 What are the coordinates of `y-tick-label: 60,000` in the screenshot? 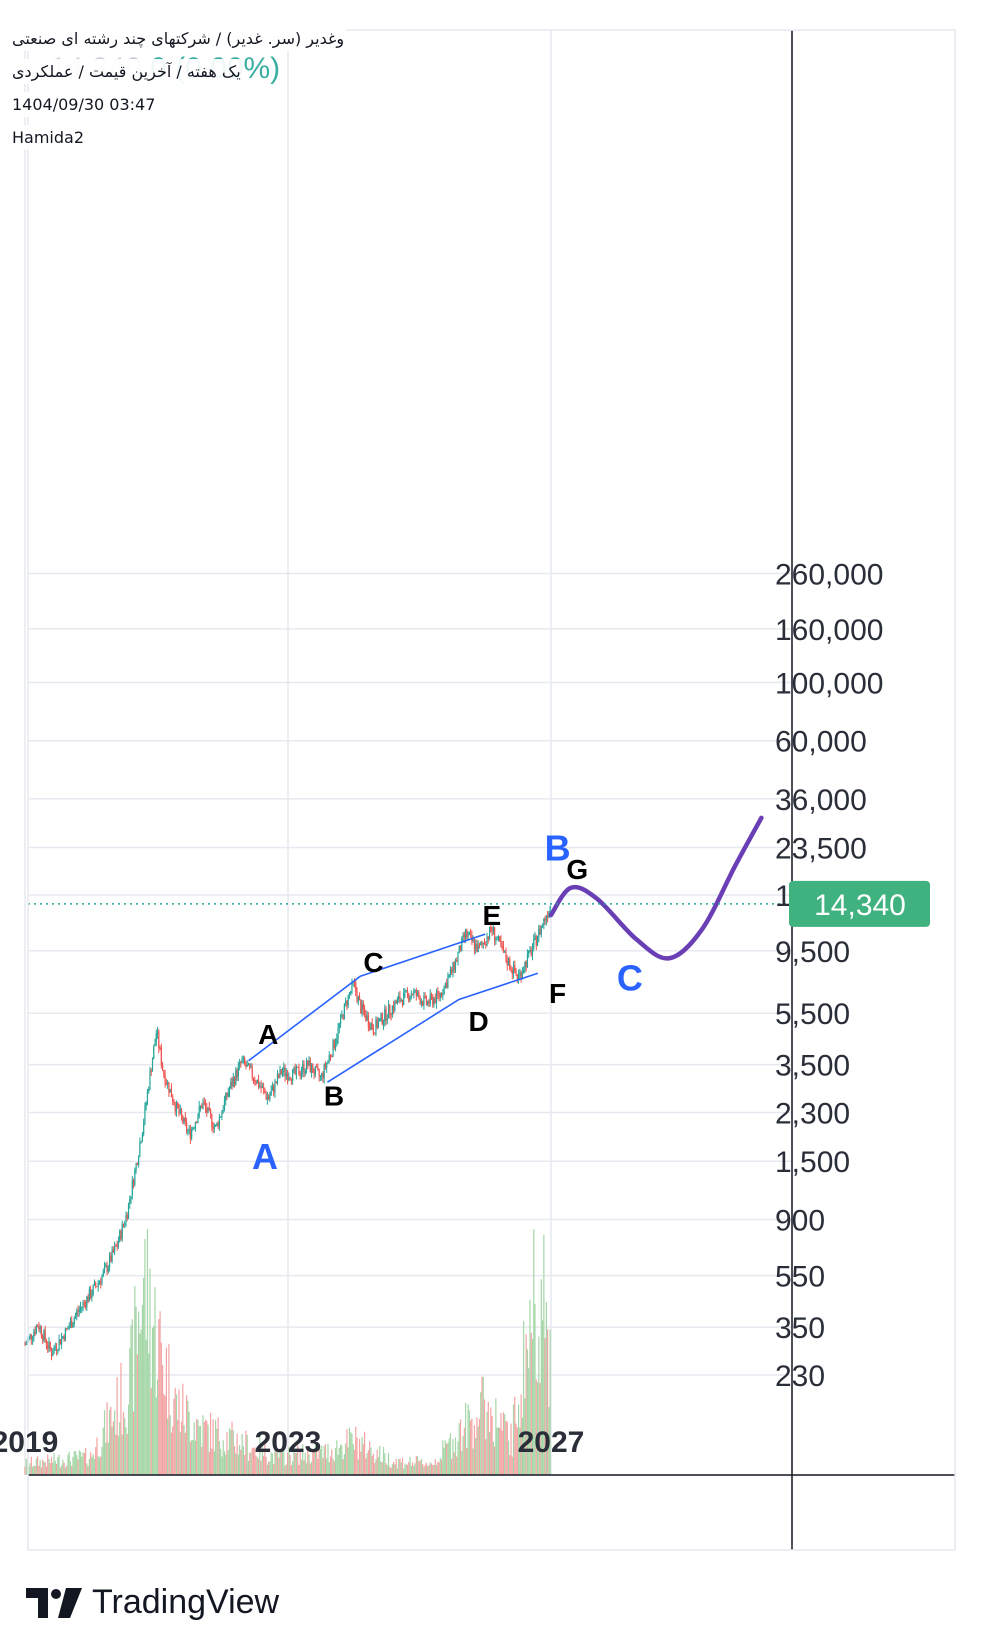 It's located at (821, 742).